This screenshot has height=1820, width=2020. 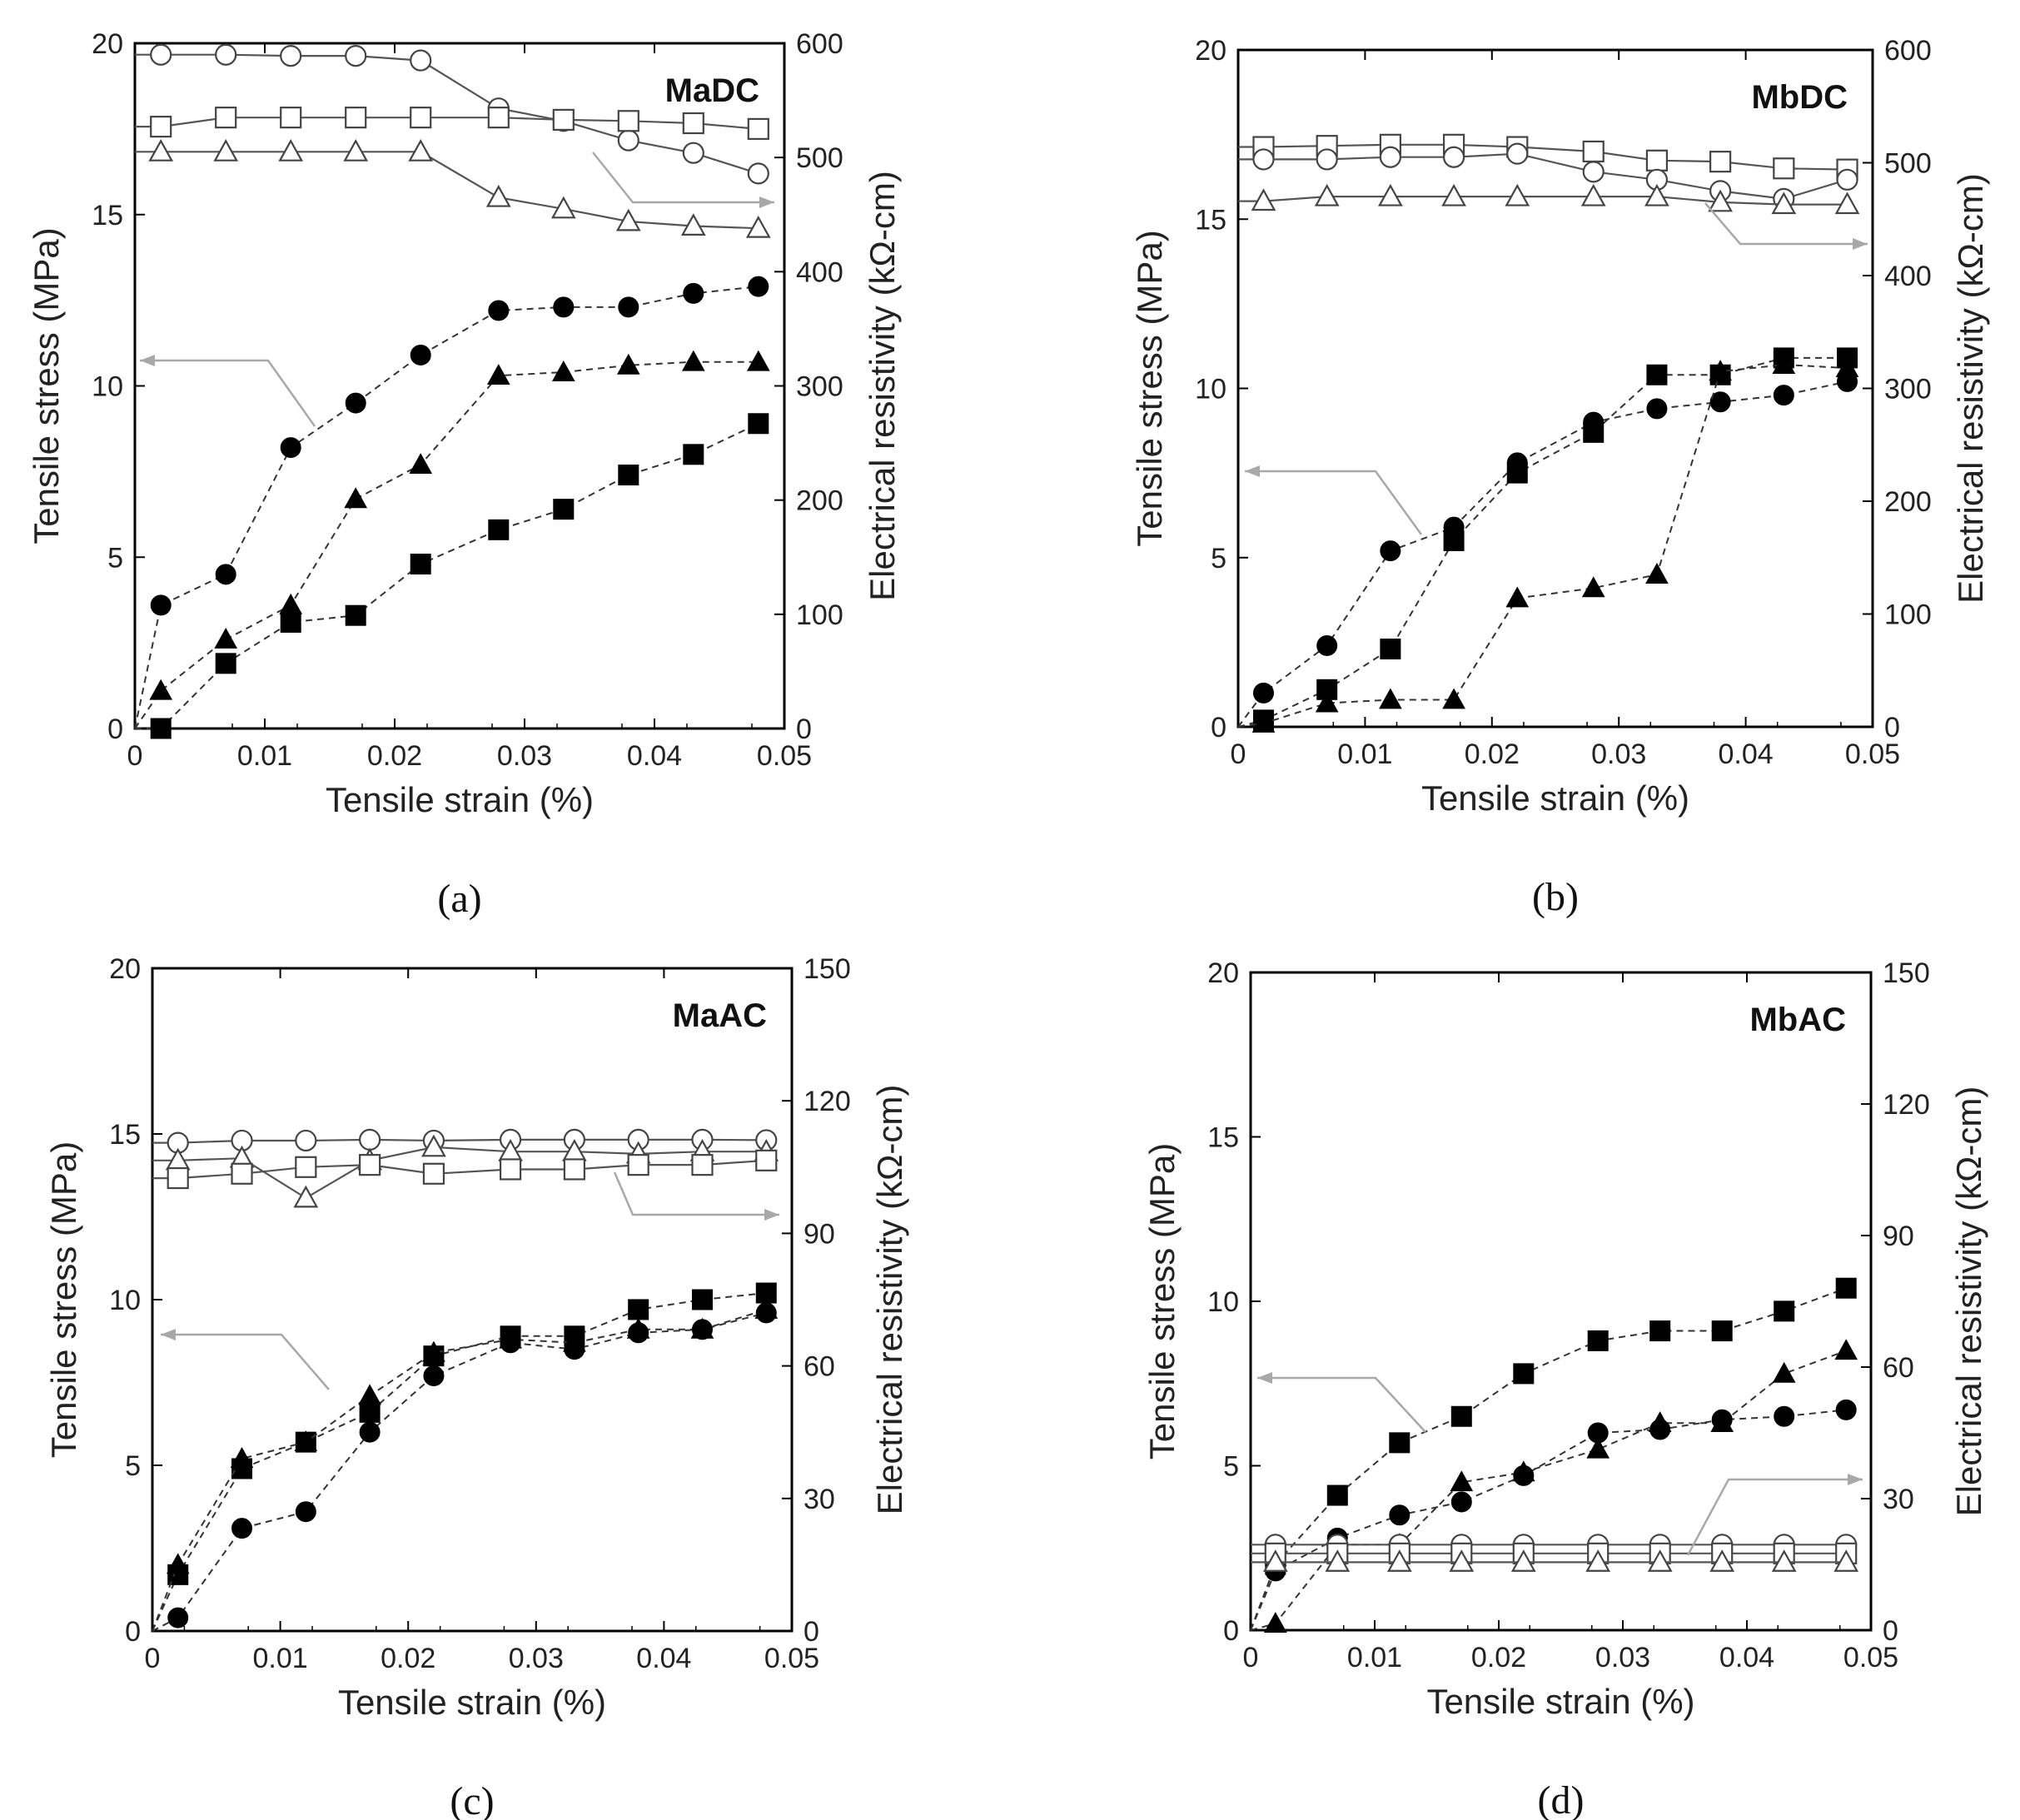 What do you see at coordinates (459, 899) in the screenshot?
I see `panel-caption: (a)` at bounding box center [459, 899].